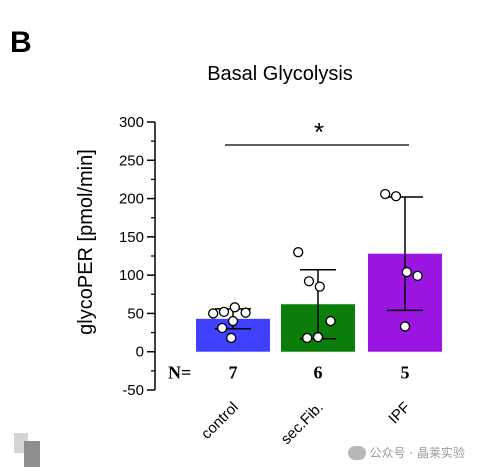 The height and width of the screenshot is (471, 477). I want to click on y-tick-label: 100, so click(131, 275).